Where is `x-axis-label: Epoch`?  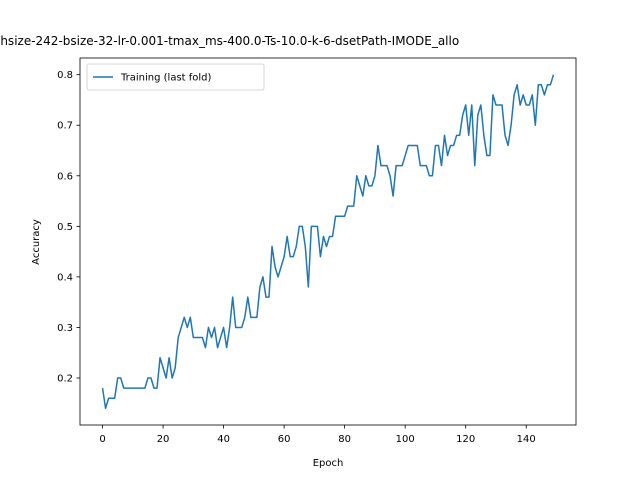
x-axis-label: Epoch is located at coordinates (328, 463).